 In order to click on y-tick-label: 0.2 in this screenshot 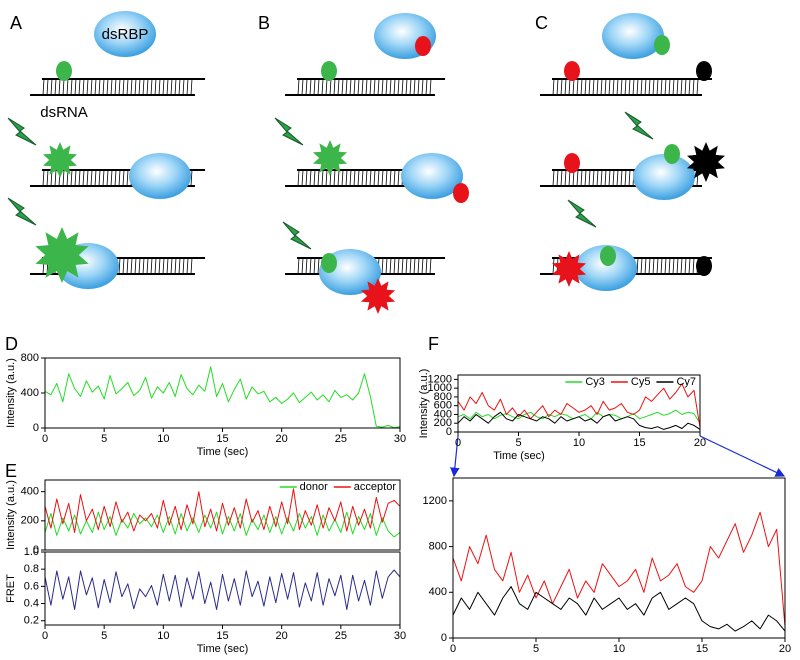, I will do `click(31, 621)`.